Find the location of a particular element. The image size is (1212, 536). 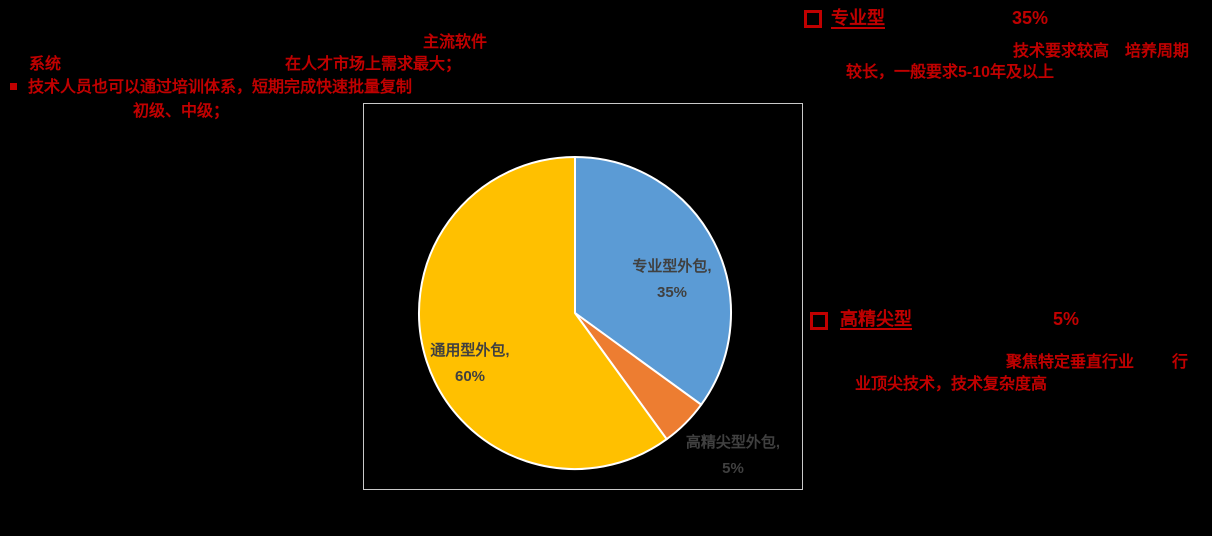

section-professional-title: 专业型 is located at coordinates (858, 18).